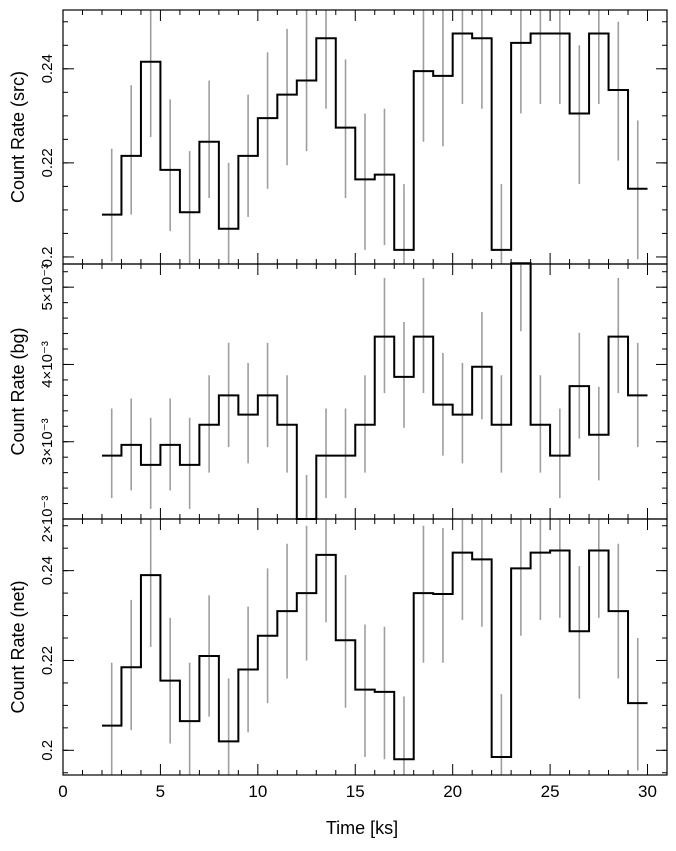 This screenshot has width=676, height=851. Describe the element at coordinates (62, 791) in the screenshot. I see `x-tick-label: 0` at that location.